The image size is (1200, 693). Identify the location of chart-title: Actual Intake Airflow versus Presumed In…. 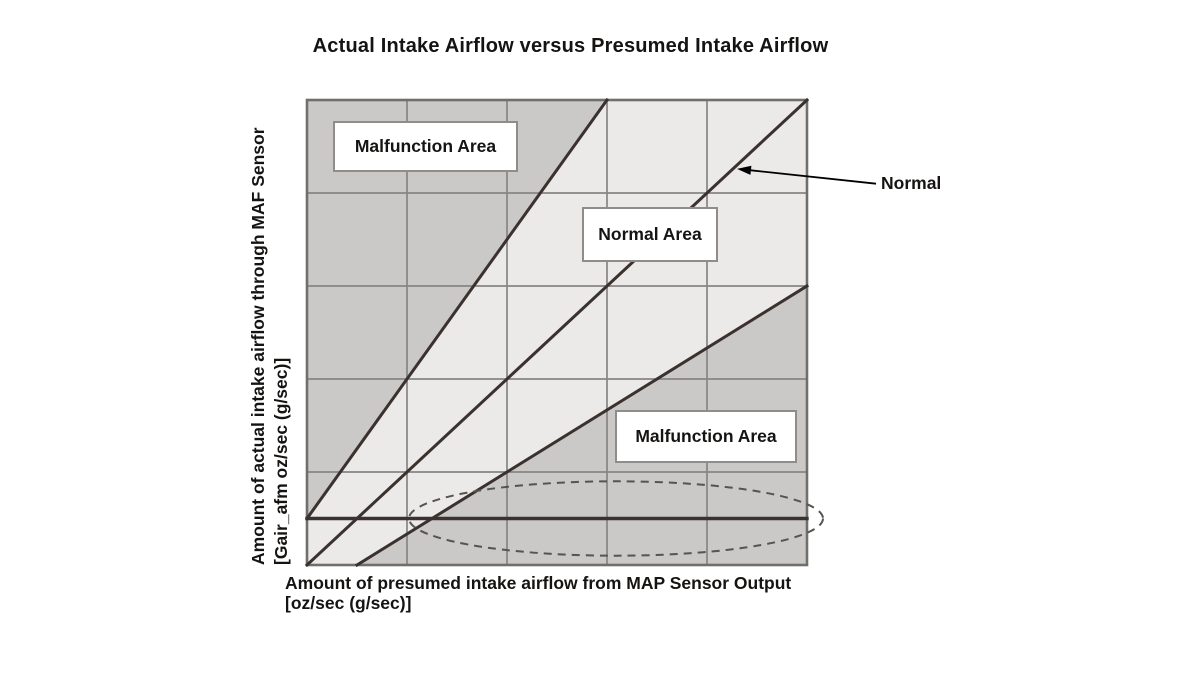
(570, 46).